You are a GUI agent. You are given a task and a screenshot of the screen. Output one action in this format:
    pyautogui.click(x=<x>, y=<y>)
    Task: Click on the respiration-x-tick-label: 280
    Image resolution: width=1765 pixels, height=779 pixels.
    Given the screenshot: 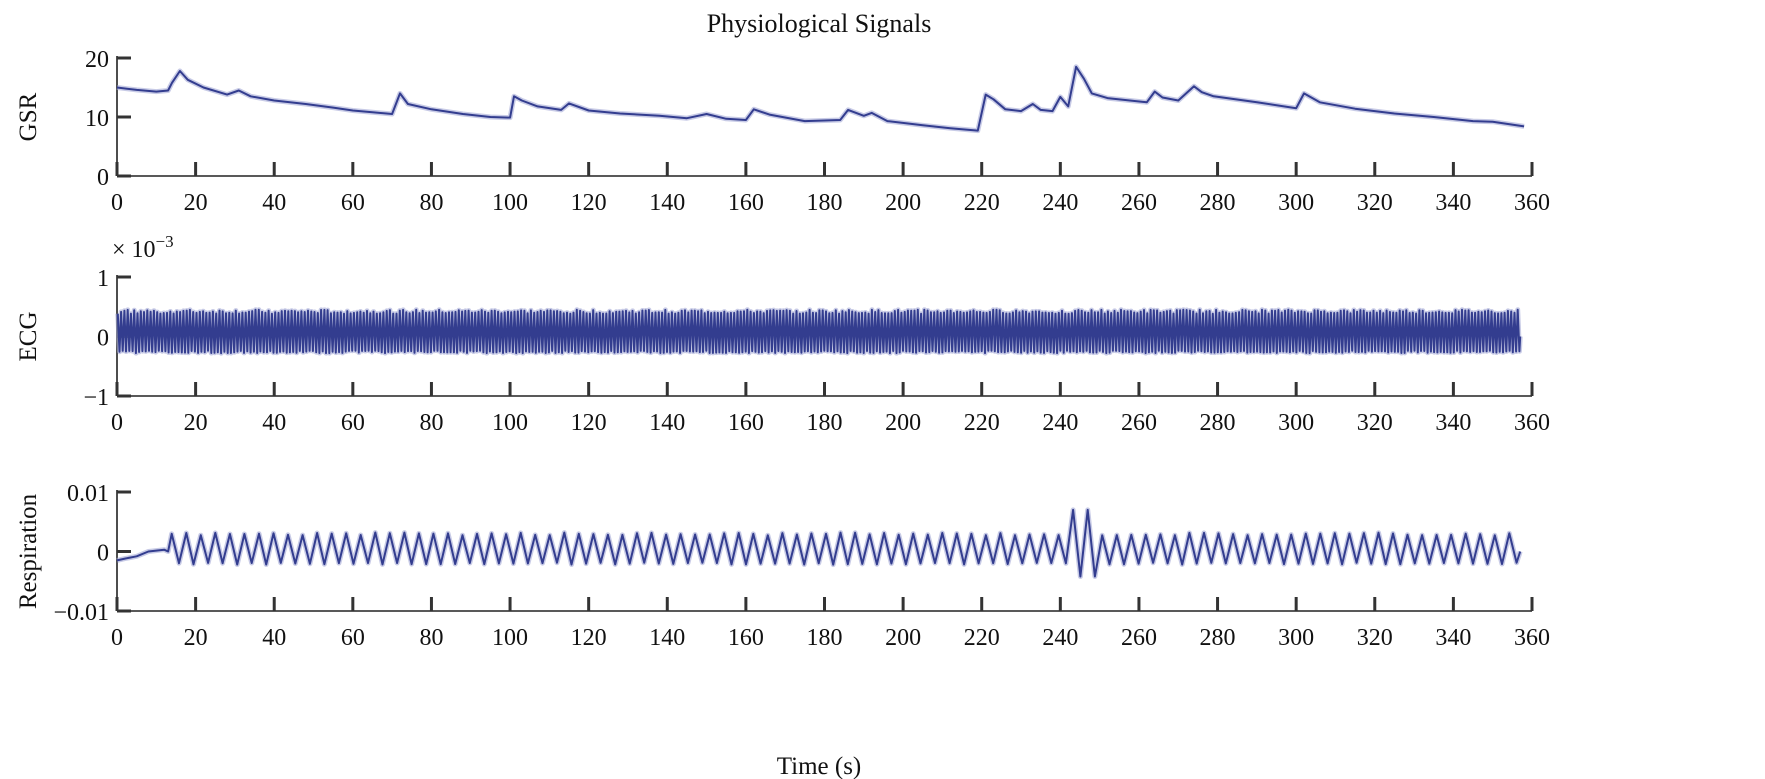 What is the action you would take?
    pyautogui.click(x=1218, y=638)
    